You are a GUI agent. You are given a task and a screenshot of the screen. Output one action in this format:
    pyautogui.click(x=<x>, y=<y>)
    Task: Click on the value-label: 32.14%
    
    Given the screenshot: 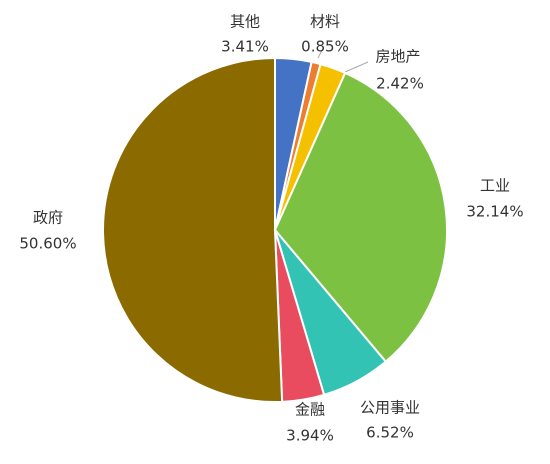 What is the action you would take?
    pyautogui.click(x=494, y=212)
    